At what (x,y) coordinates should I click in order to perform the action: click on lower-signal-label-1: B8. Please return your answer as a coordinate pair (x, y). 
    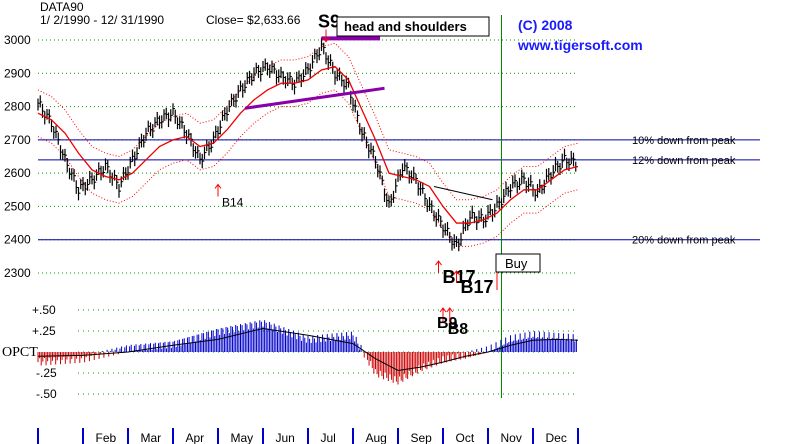
    Looking at the image, I should click on (458, 329).